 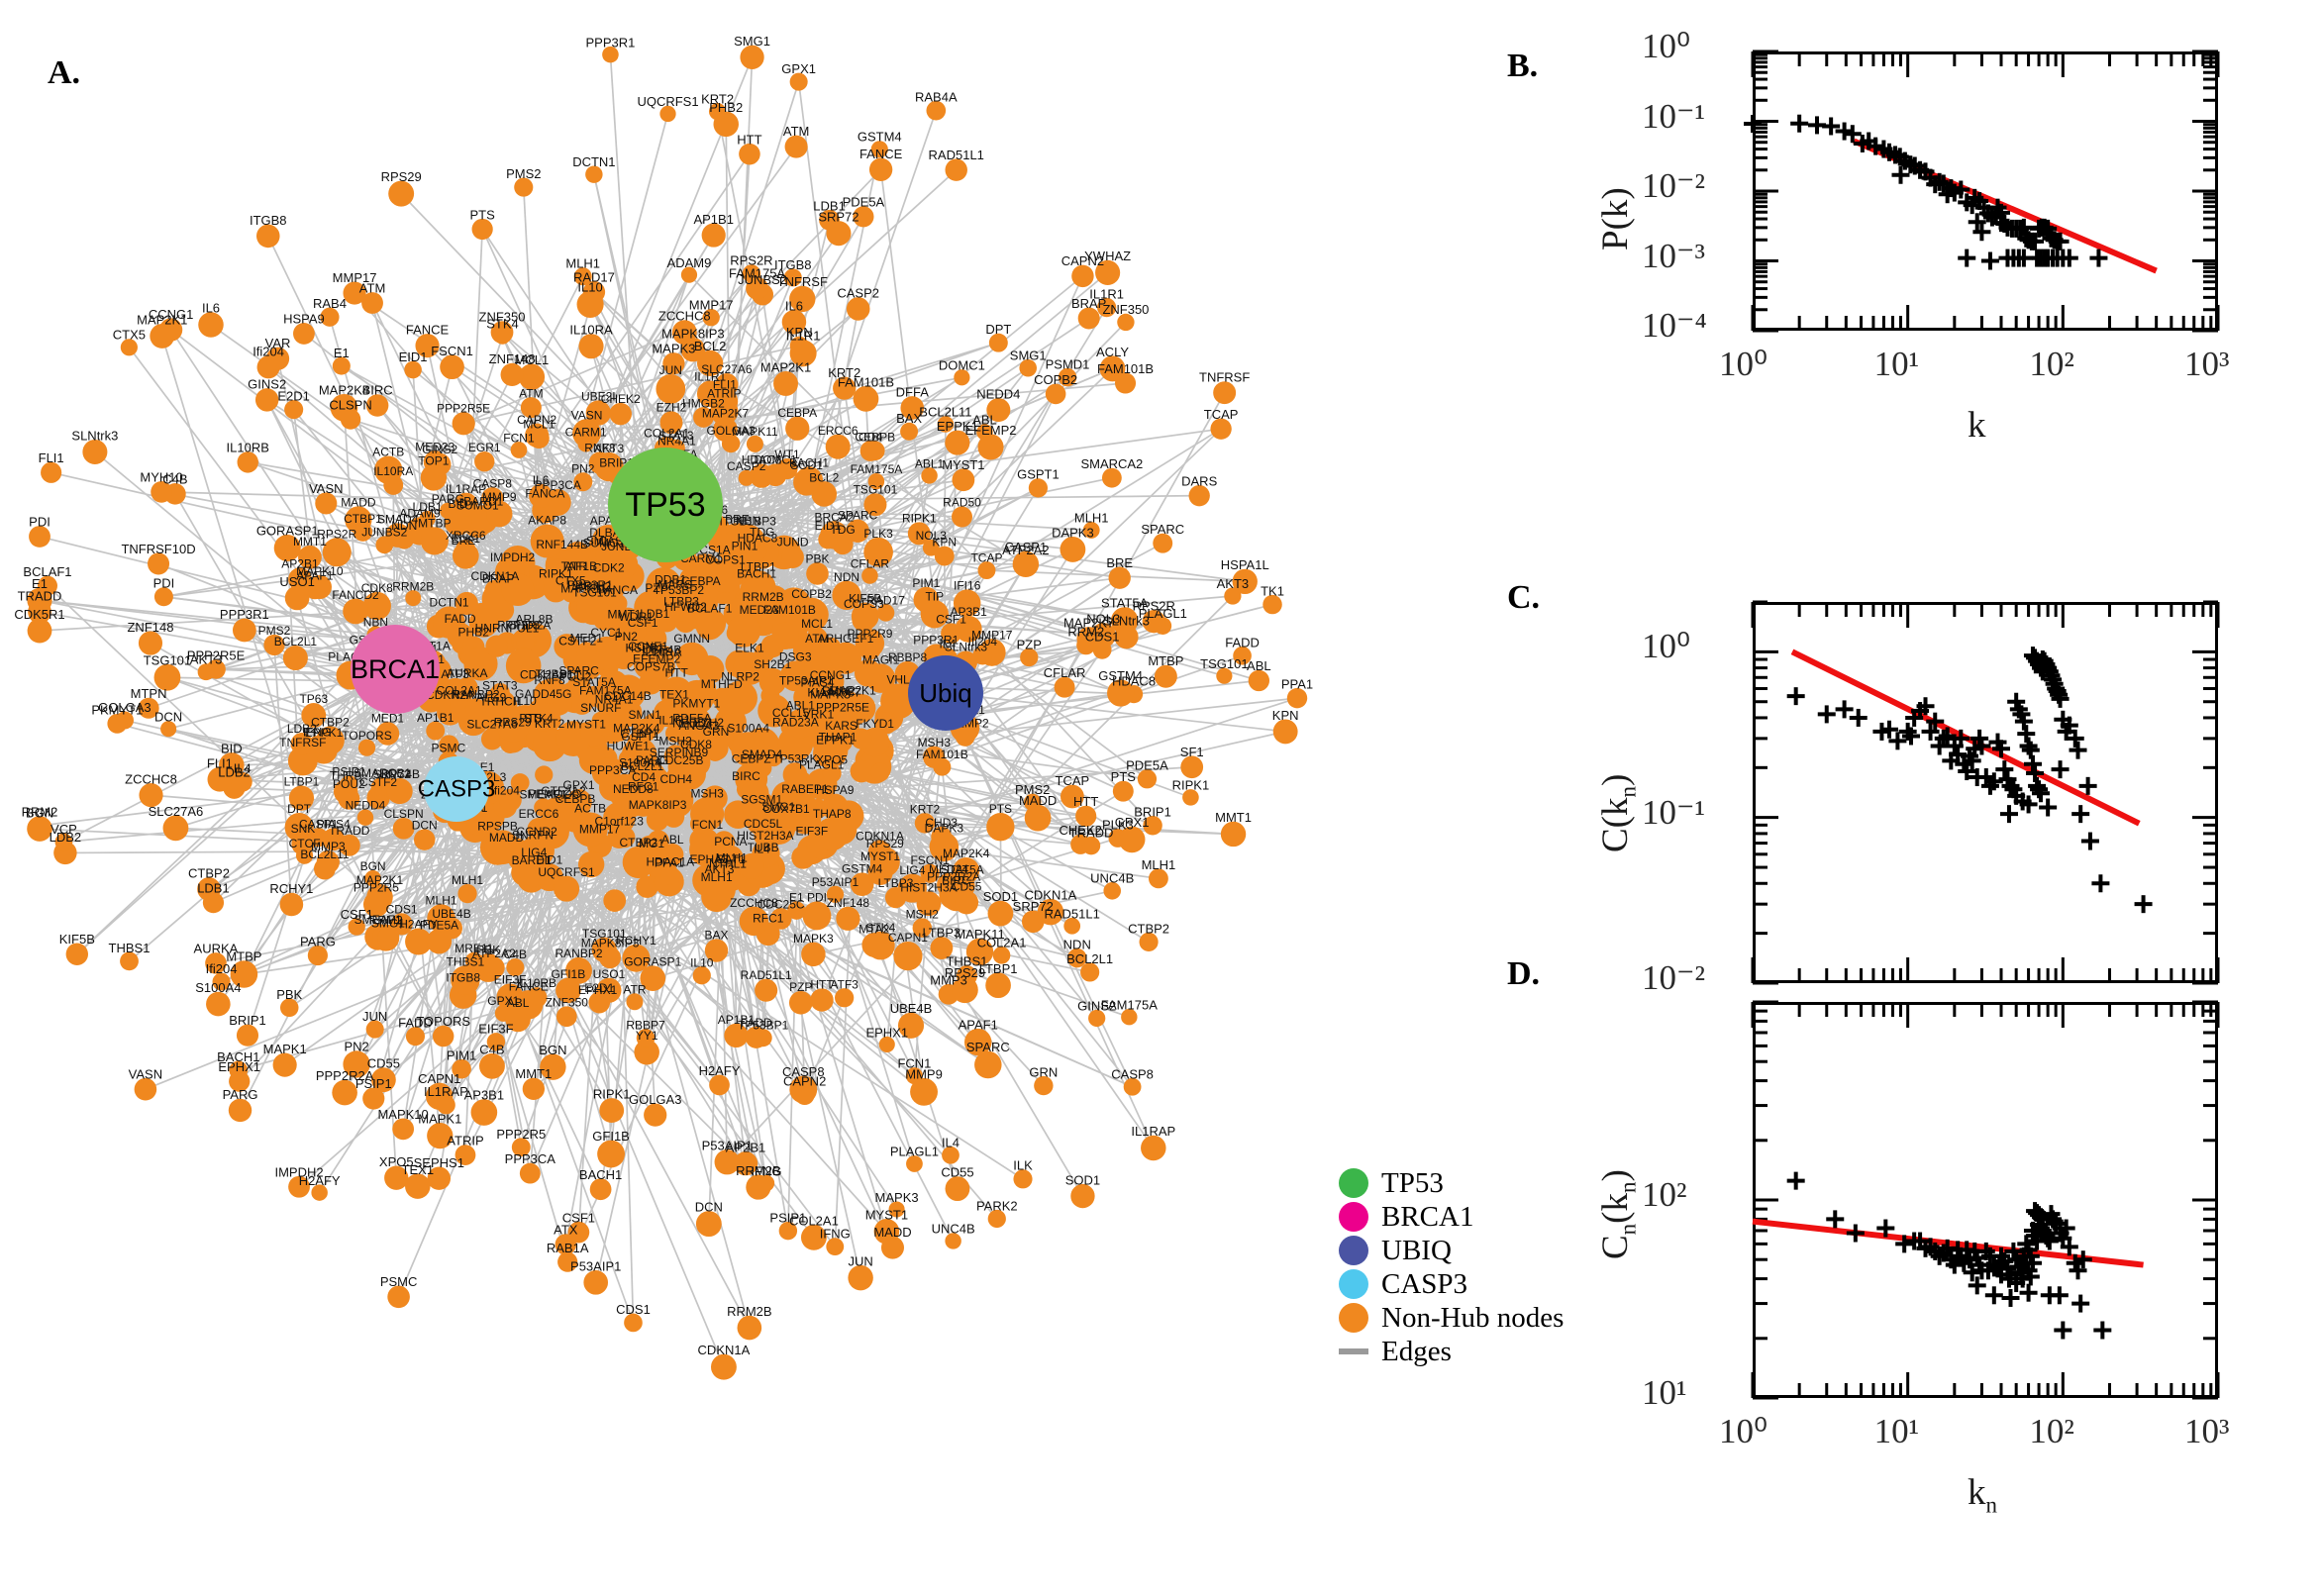 What do you see at coordinates (707, 793) in the screenshot?
I see `network-node-label: MSH3` at bounding box center [707, 793].